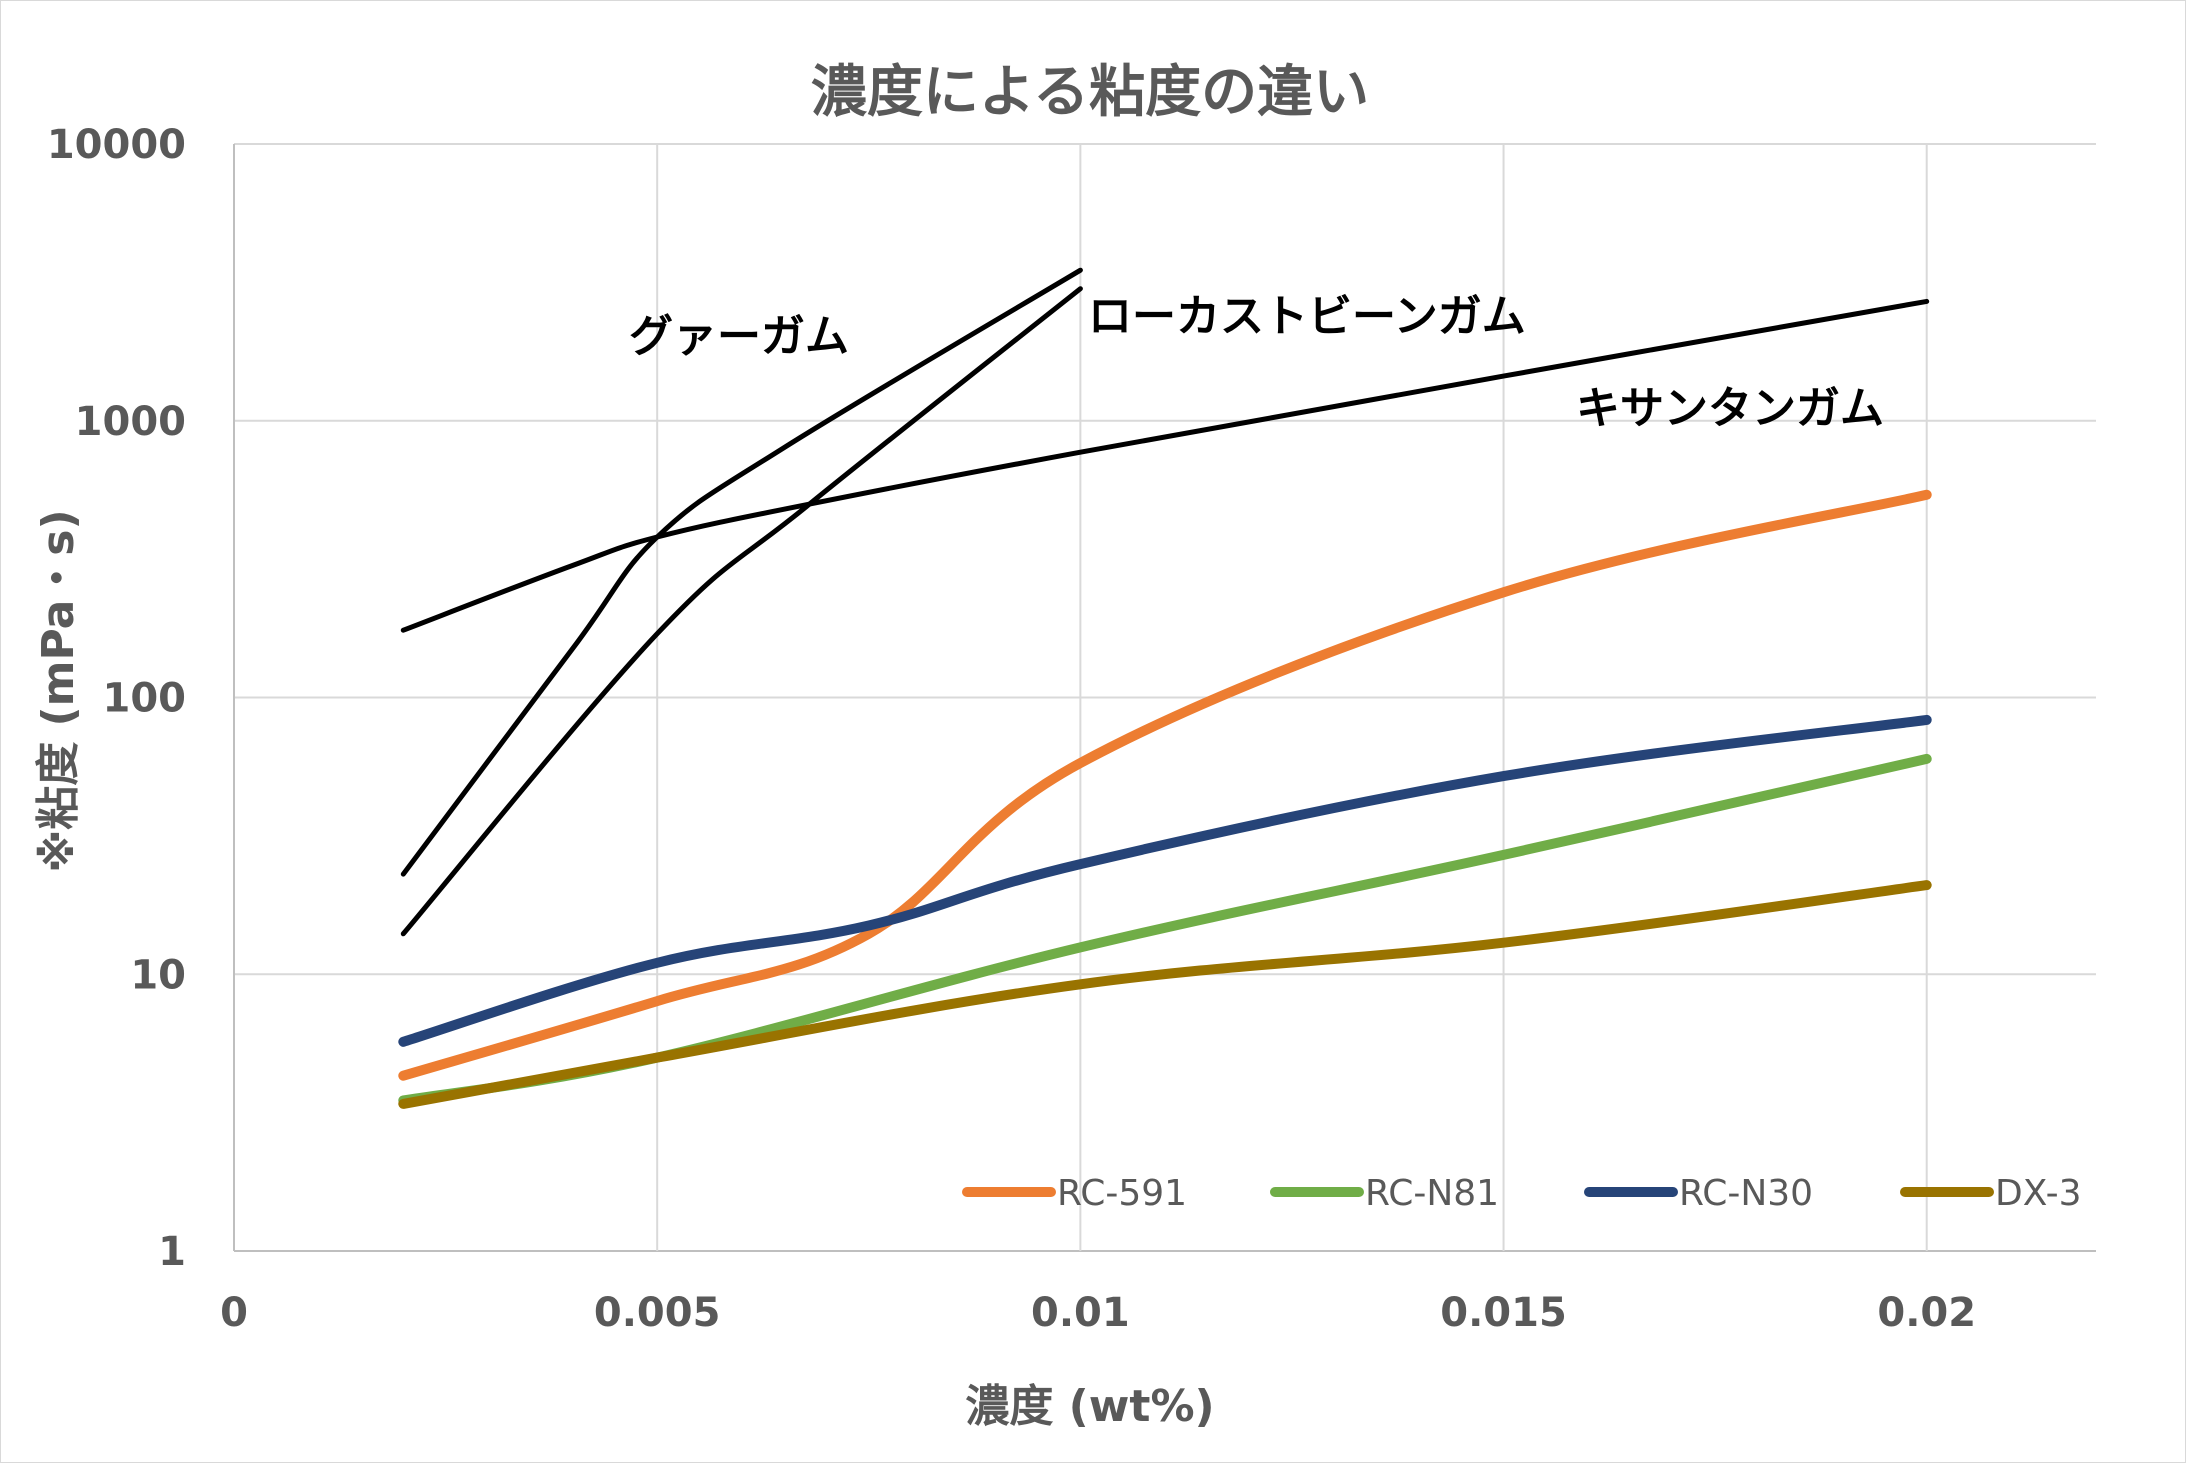 Image resolution: width=2186 pixels, height=1463 pixels. Describe the element at coordinates (145, 699) in the screenshot. I see `y-tick-label: 100` at that location.